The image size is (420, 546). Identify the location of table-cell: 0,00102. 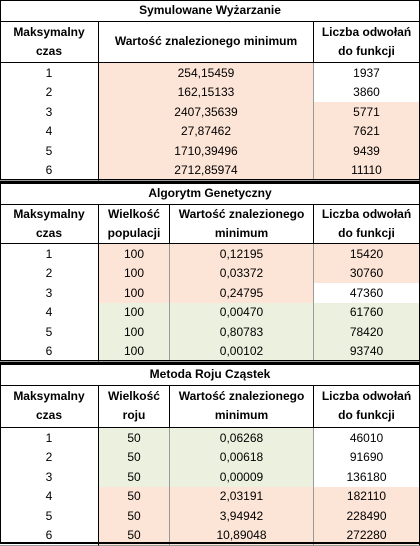
(242, 352).